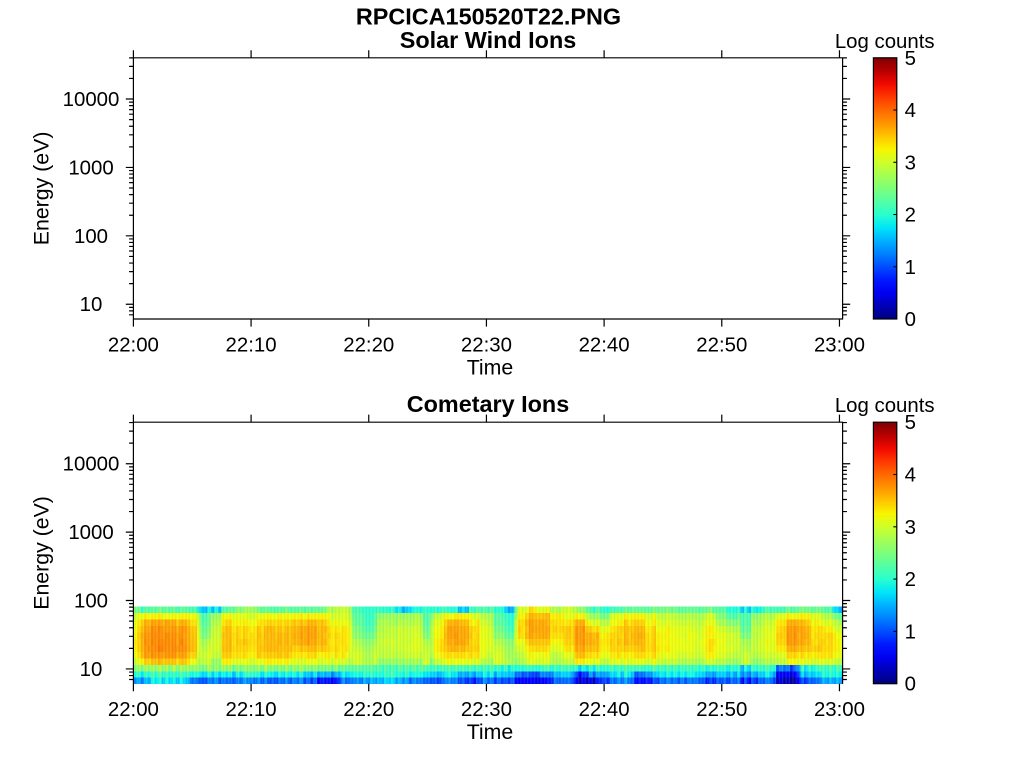 The image size is (1024, 773). I want to click on svg-text: RPCICA150520T22.PNG, so click(488, 17).